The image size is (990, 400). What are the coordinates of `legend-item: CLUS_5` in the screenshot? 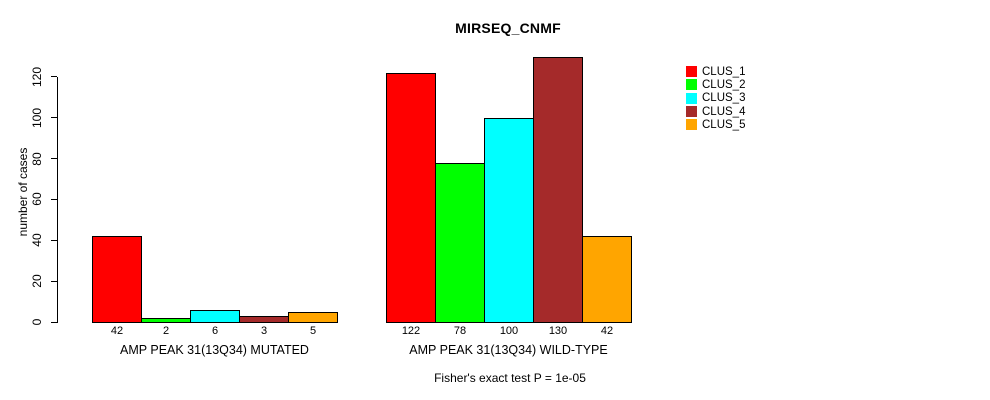 It's located at (715, 124).